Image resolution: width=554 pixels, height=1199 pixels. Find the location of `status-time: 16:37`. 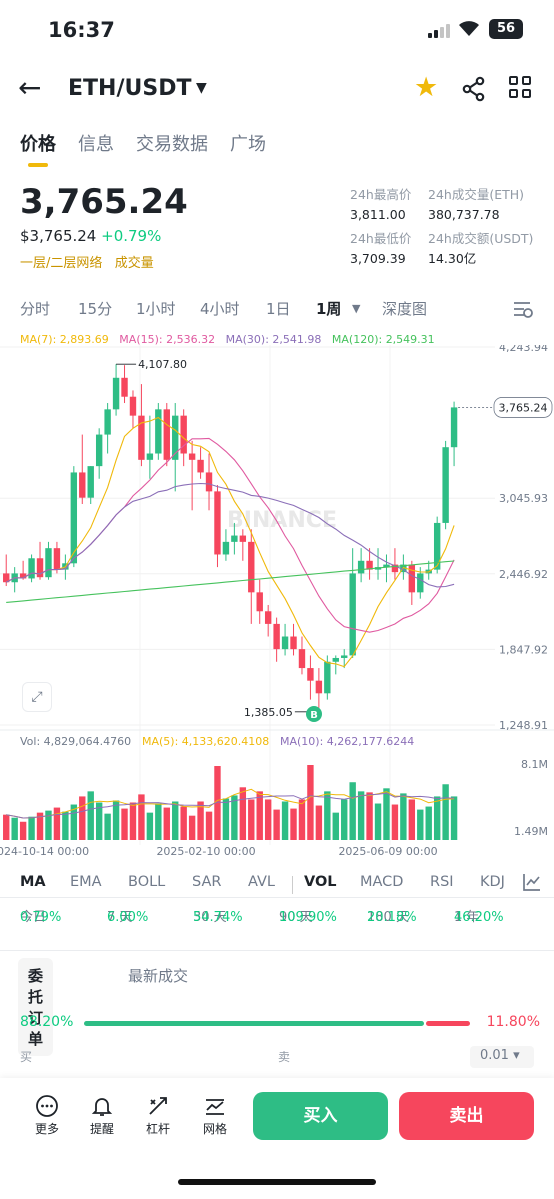

status-time: 16:37 is located at coordinates (81, 30).